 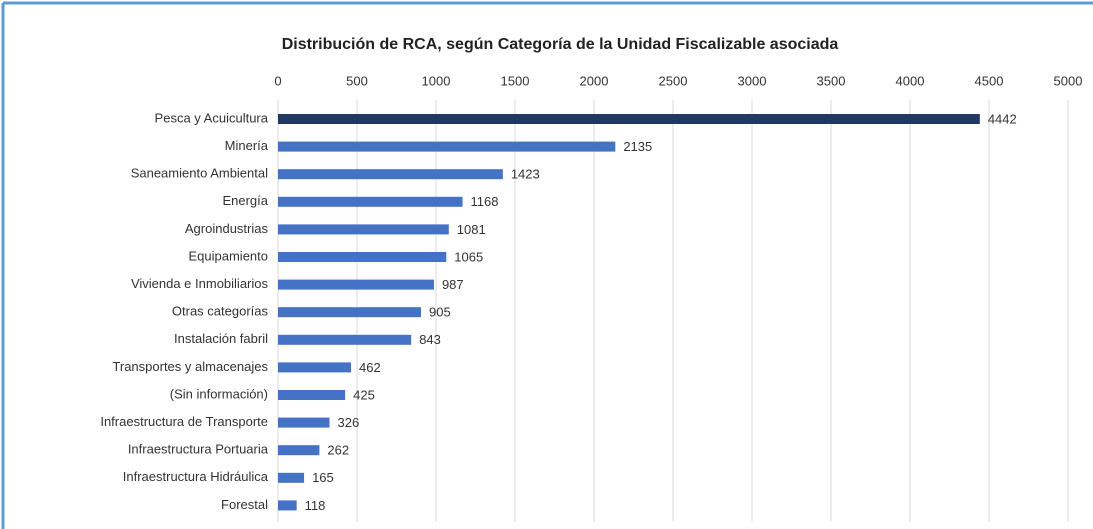 What do you see at coordinates (831, 80) in the screenshot?
I see `x-tick-label: 3500` at bounding box center [831, 80].